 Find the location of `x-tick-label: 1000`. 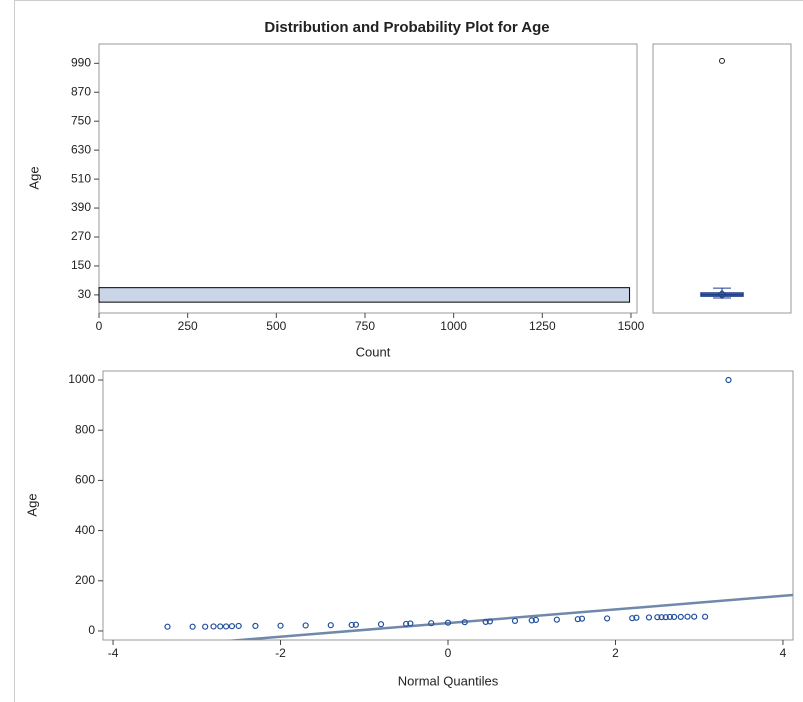

x-tick-label: 1000 is located at coordinates (453, 326).